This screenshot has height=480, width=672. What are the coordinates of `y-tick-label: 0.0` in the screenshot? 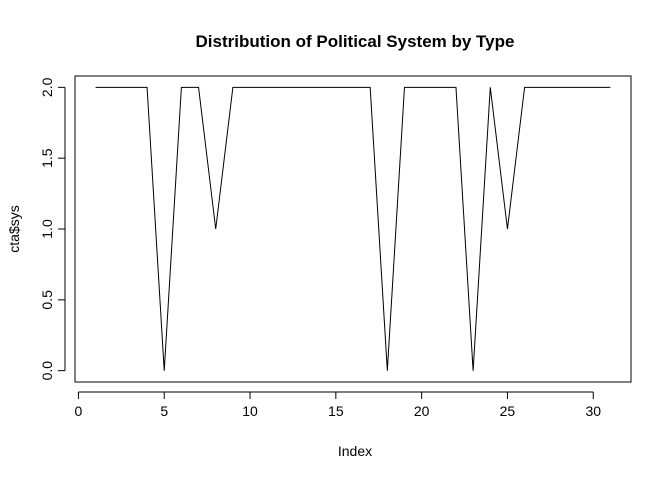 It's located at (47, 371).